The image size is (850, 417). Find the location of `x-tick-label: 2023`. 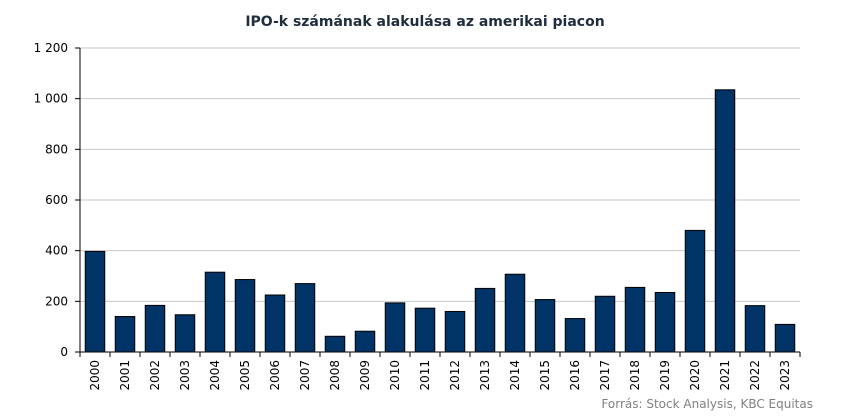

x-tick-label: 2023 is located at coordinates (785, 375).